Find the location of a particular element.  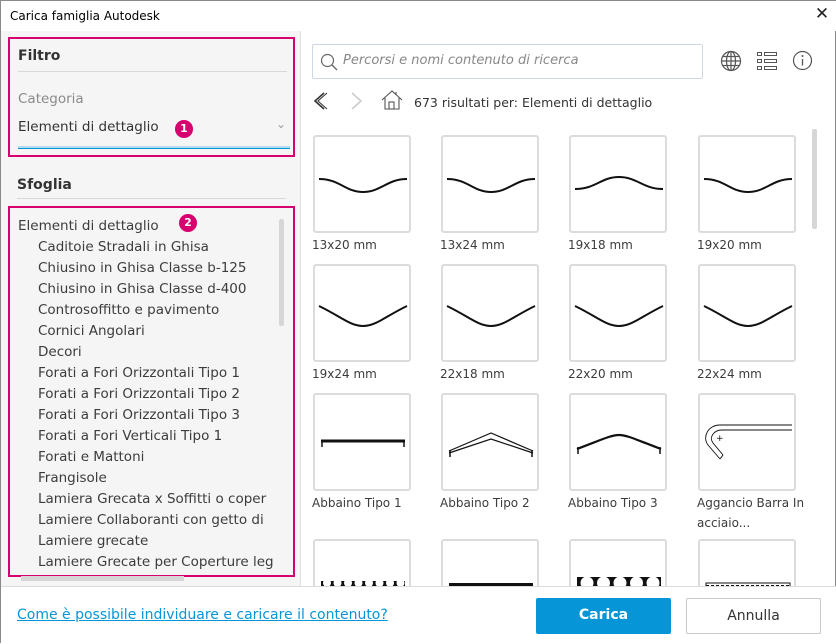

thumbnail-label: 19x24 mm is located at coordinates (344, 374).